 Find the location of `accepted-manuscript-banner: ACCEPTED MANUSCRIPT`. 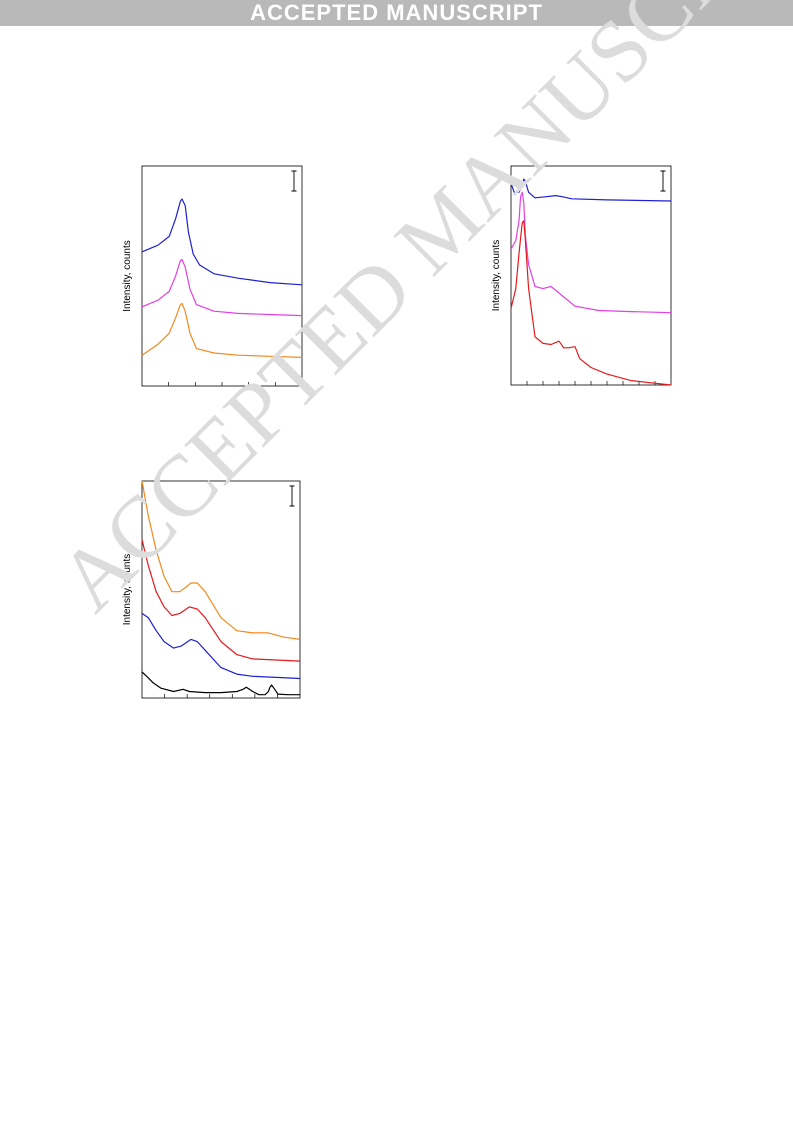

accepted-manuscript-banner: ACCEPTED MANUSCRIPT is located at coordinates (396, 13).